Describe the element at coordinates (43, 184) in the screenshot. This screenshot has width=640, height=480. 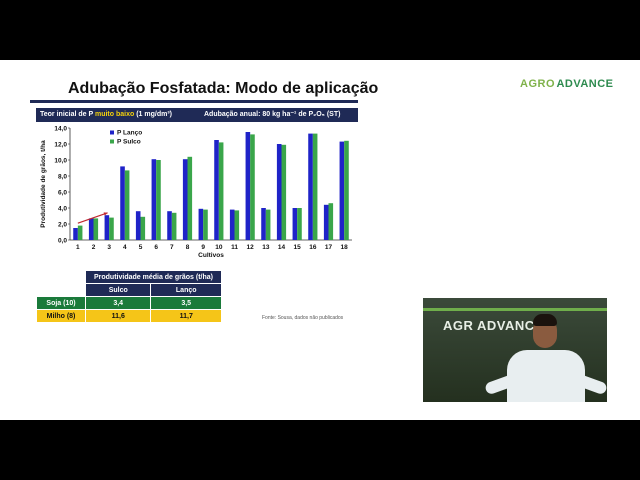
I see `y-axis-label: Produtividade de grãos, t/ha` at that location.